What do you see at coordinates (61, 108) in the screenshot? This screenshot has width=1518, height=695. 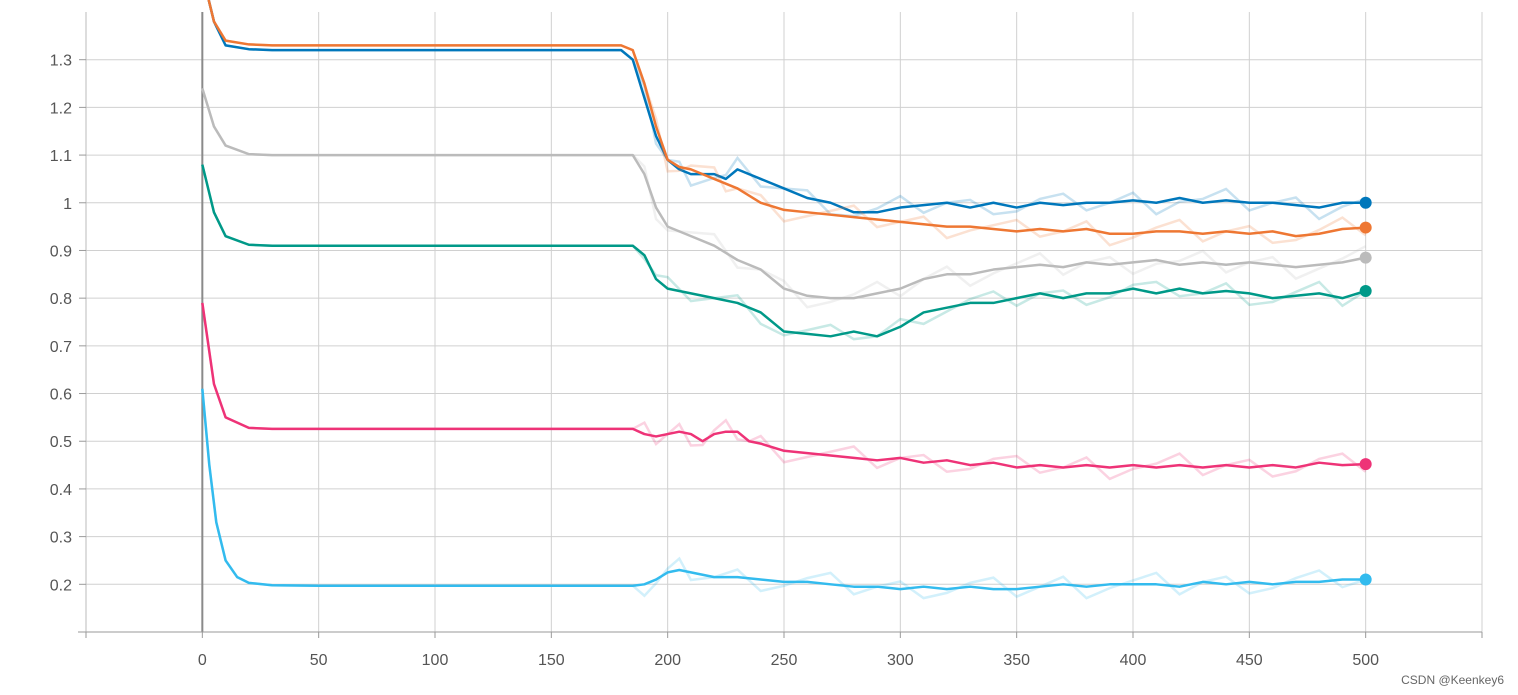 I see `y-tick-label: 1.2` at bounding box center [61, 108].